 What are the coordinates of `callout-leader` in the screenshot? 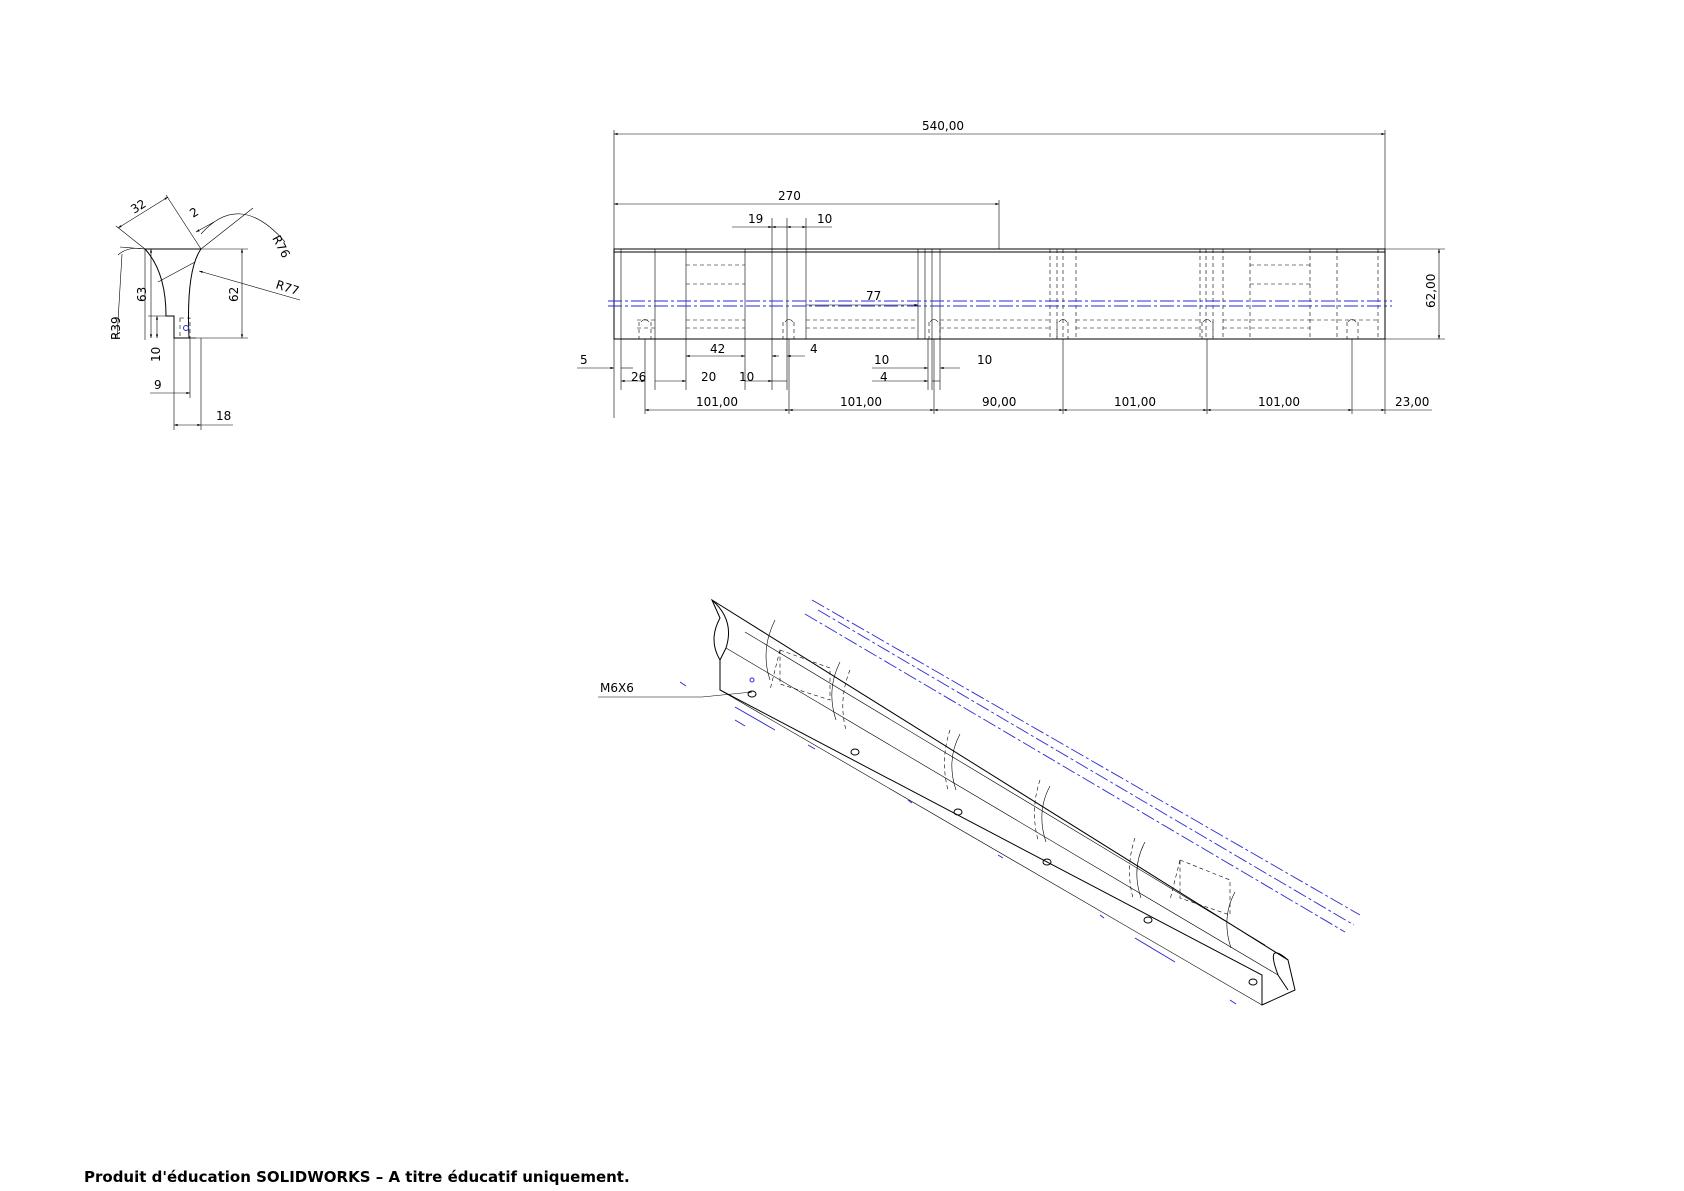 It's located at (675, 694).